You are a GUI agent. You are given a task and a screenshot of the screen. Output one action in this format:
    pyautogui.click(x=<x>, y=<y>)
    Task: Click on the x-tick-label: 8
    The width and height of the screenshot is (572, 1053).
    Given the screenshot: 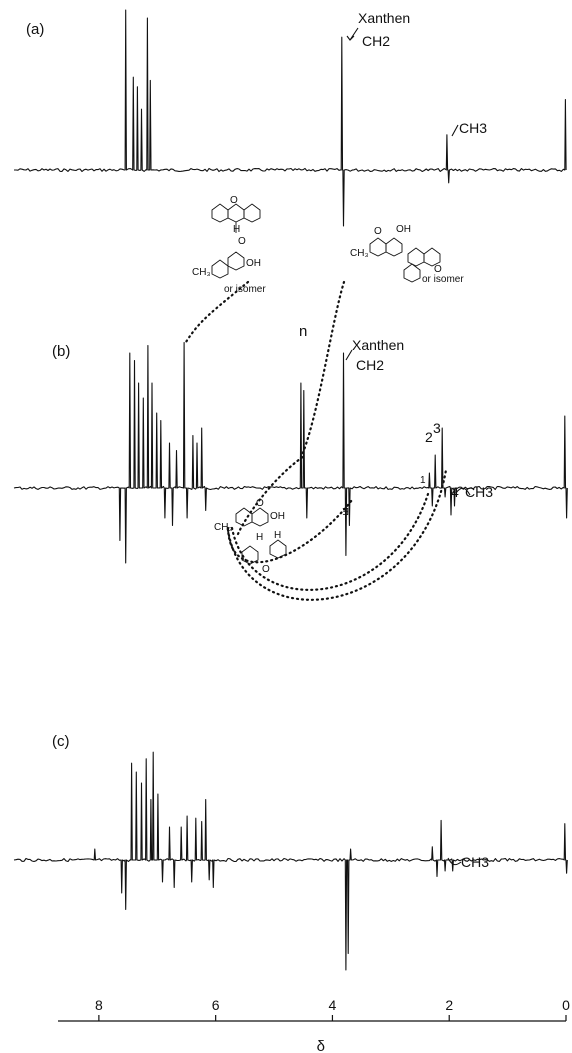 What is the action you would take?
    pyautogui.click(x=99, y=1005)
    